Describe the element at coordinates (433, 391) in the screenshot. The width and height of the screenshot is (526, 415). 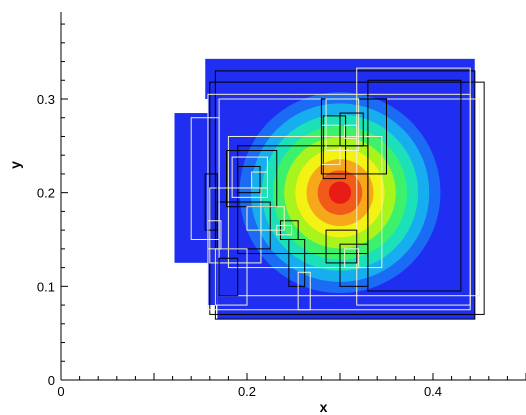
I see `x-tick-label: 0.4` at that location.